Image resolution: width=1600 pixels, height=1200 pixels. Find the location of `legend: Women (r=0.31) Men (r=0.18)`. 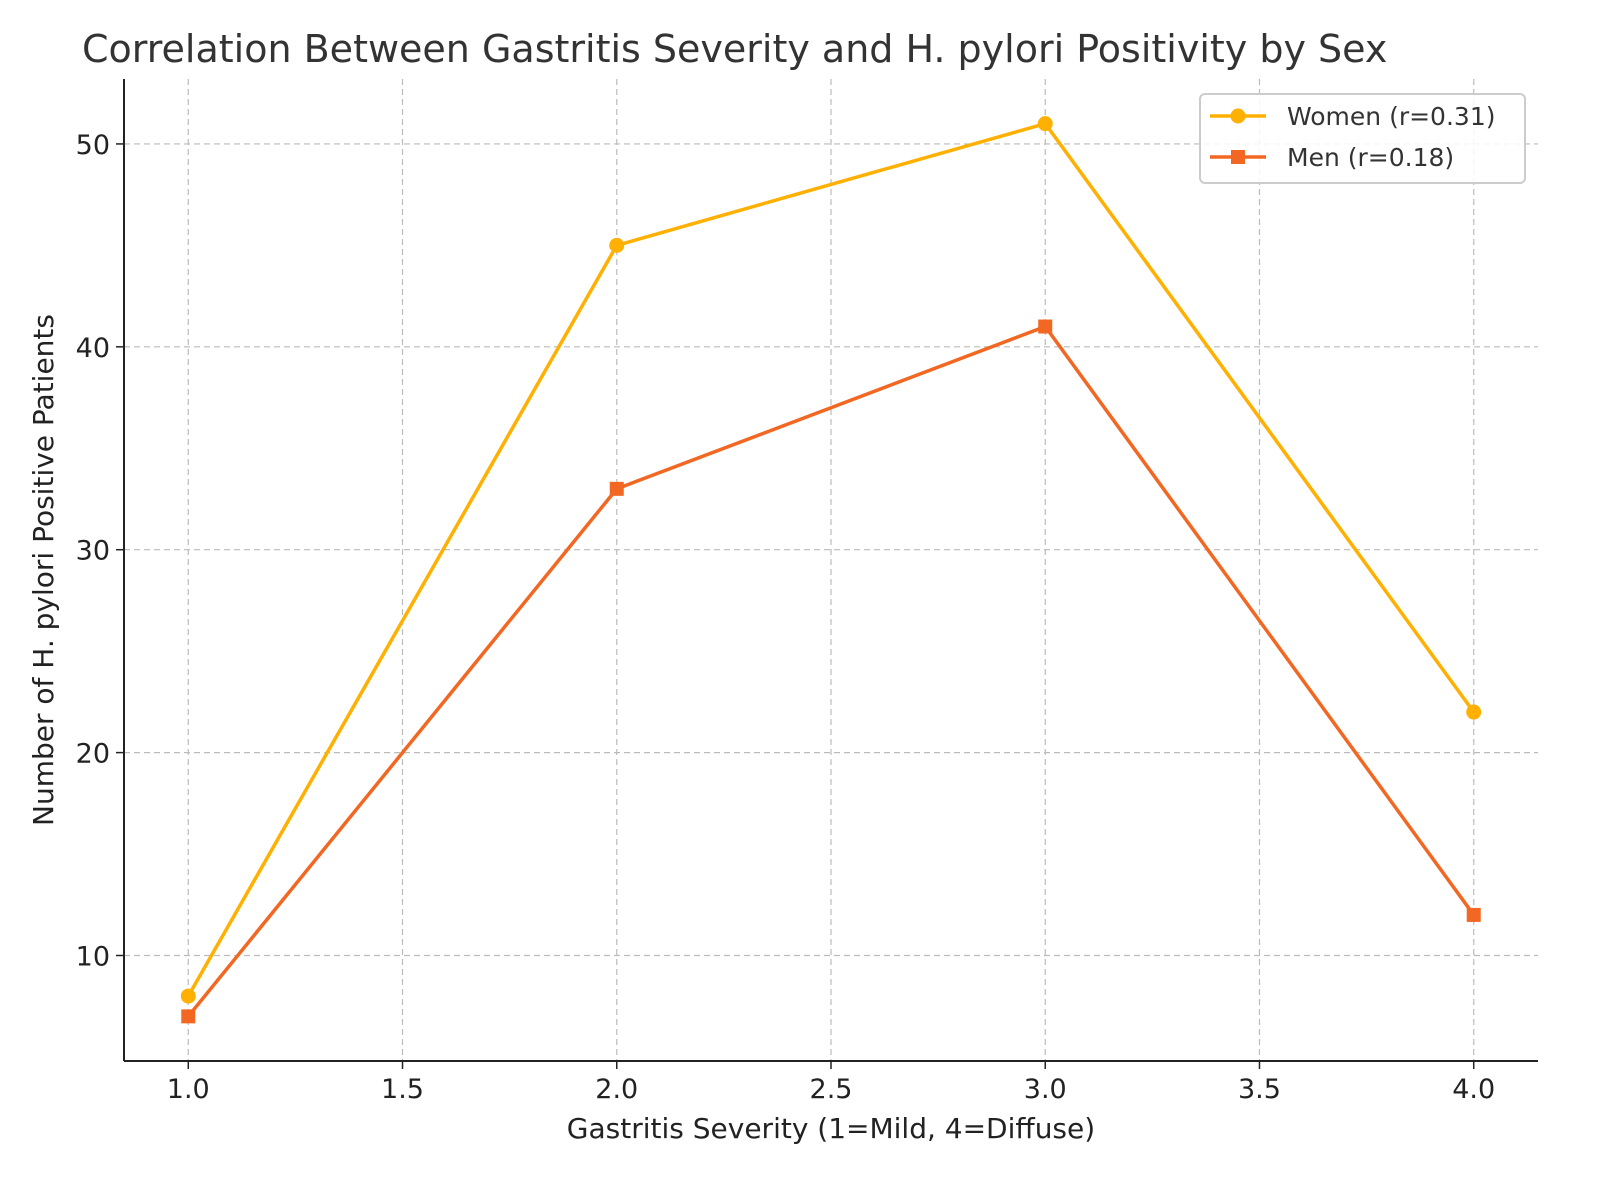

legend: Women (r=0.31) Men (r=0.18) is located at coordinates (1362, 138).